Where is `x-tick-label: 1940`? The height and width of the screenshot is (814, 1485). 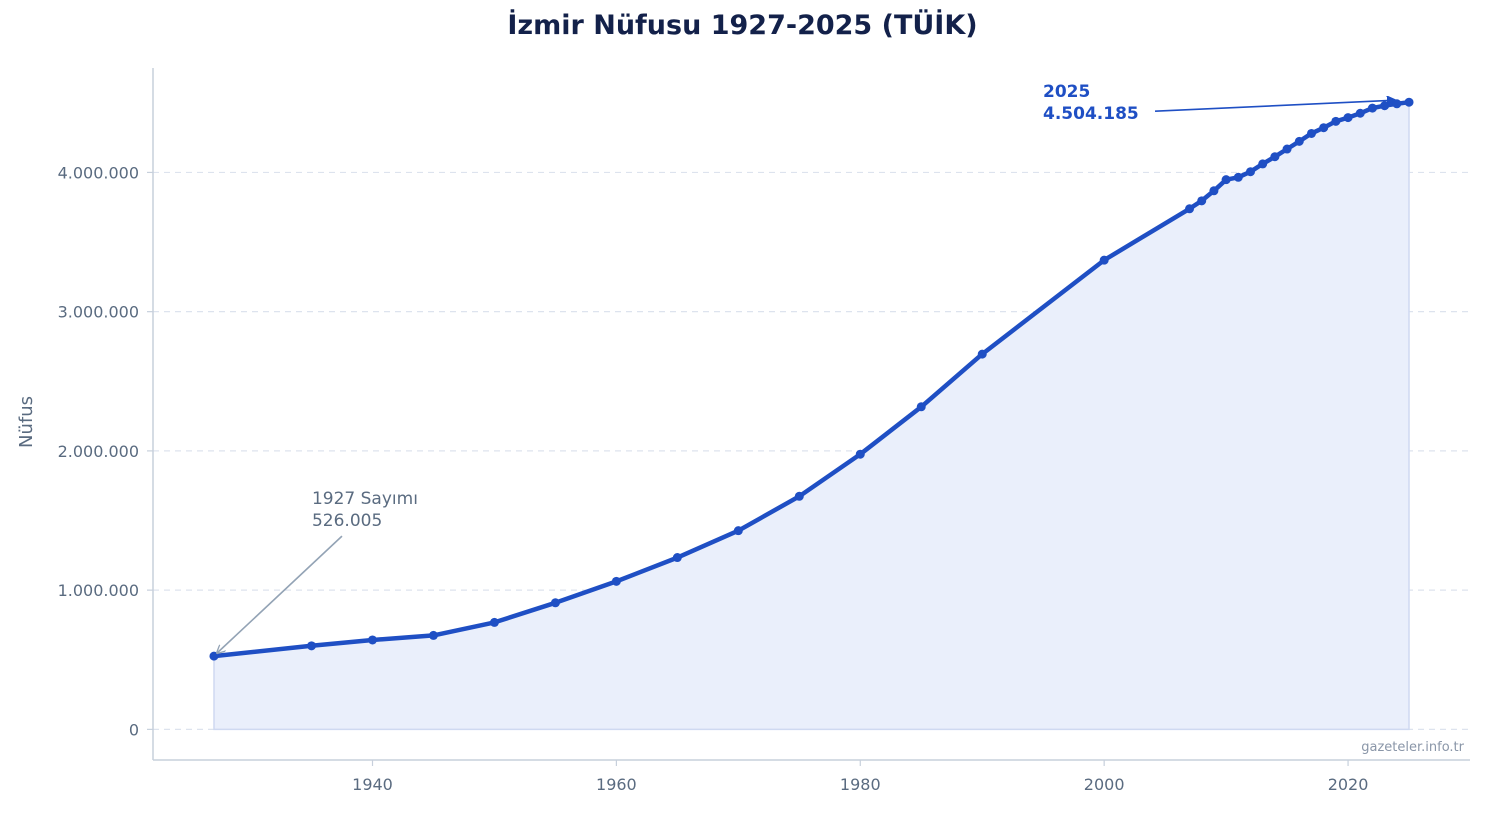 x-tick-label: 1940 is located at coordinates (372, 784).